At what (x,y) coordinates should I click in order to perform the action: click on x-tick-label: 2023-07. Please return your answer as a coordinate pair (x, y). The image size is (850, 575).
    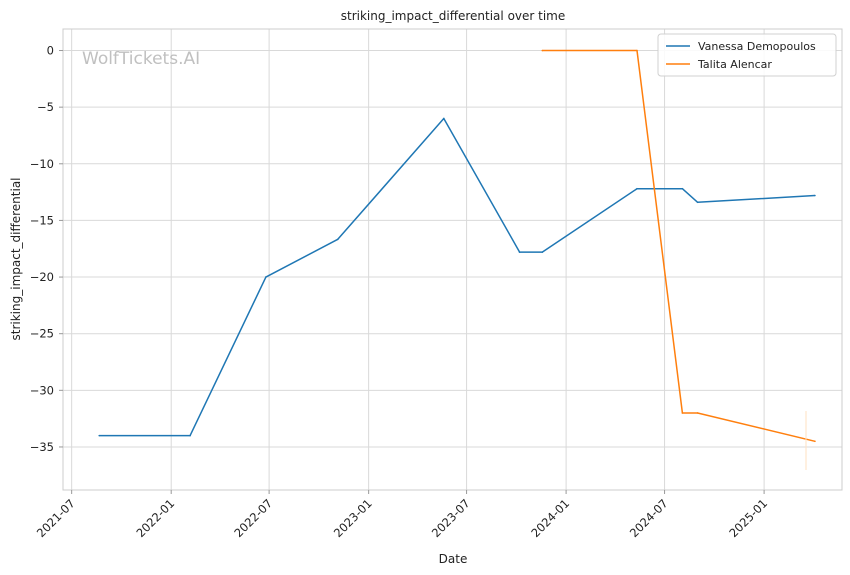
    Looking at the image, I should click on (451, 518).